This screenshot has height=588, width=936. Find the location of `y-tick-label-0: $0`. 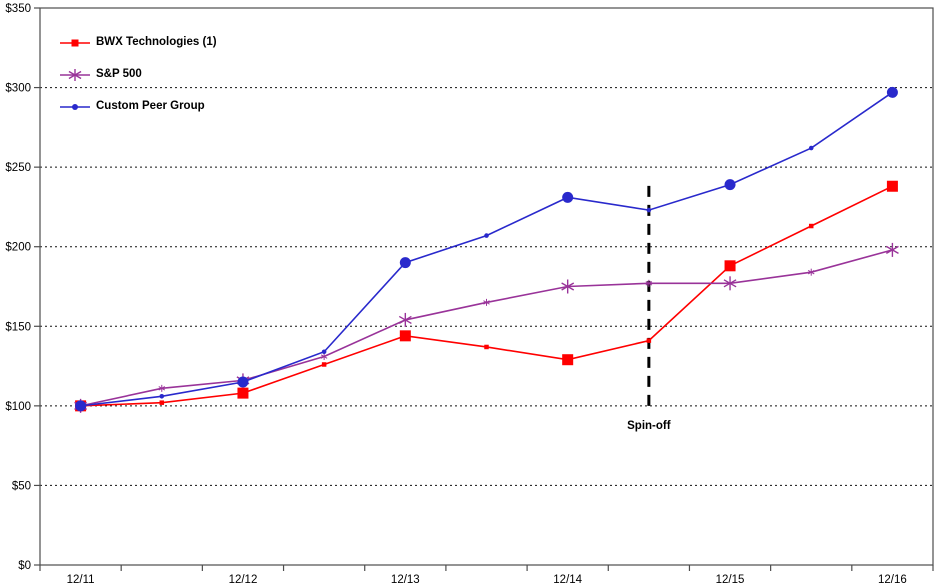

y-tick-label-0: $0 is located at coordinates (24, 566).